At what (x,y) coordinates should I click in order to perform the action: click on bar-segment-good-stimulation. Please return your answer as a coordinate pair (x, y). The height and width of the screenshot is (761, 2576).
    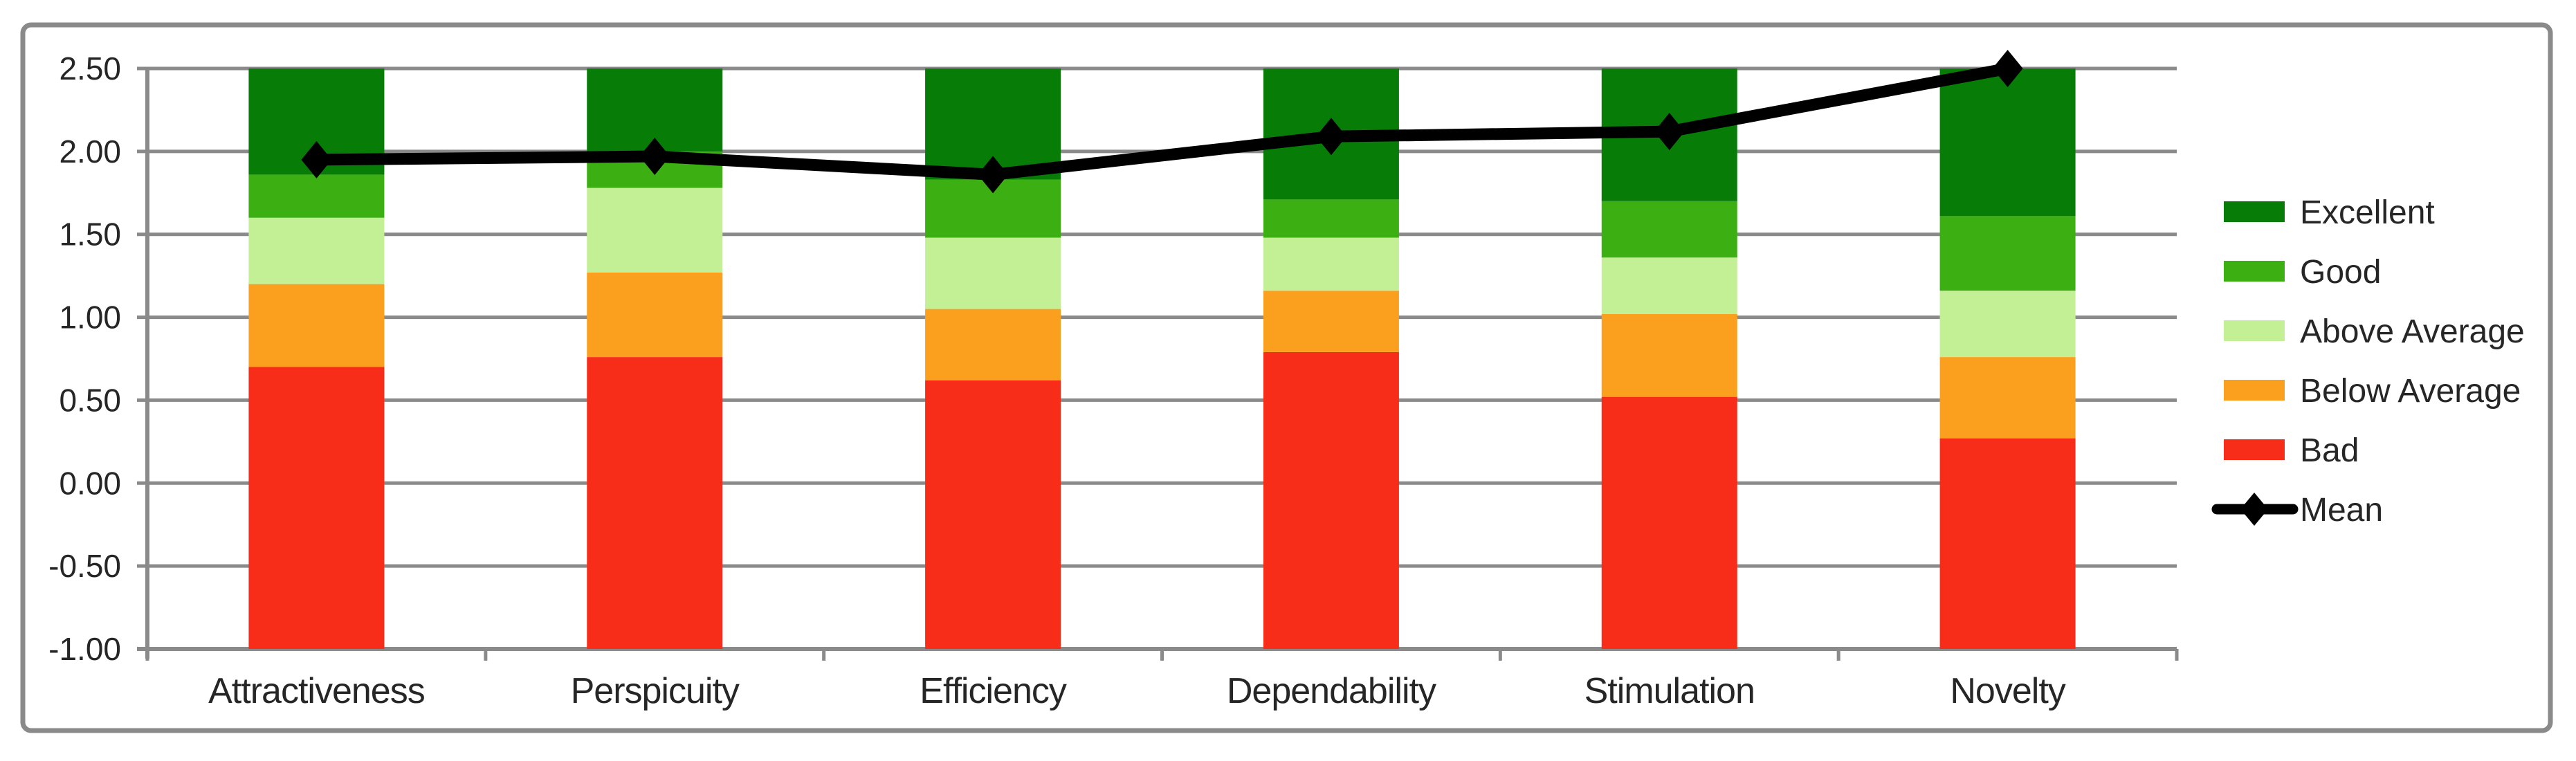
    Looking at the image, I should click on (1669, 229).